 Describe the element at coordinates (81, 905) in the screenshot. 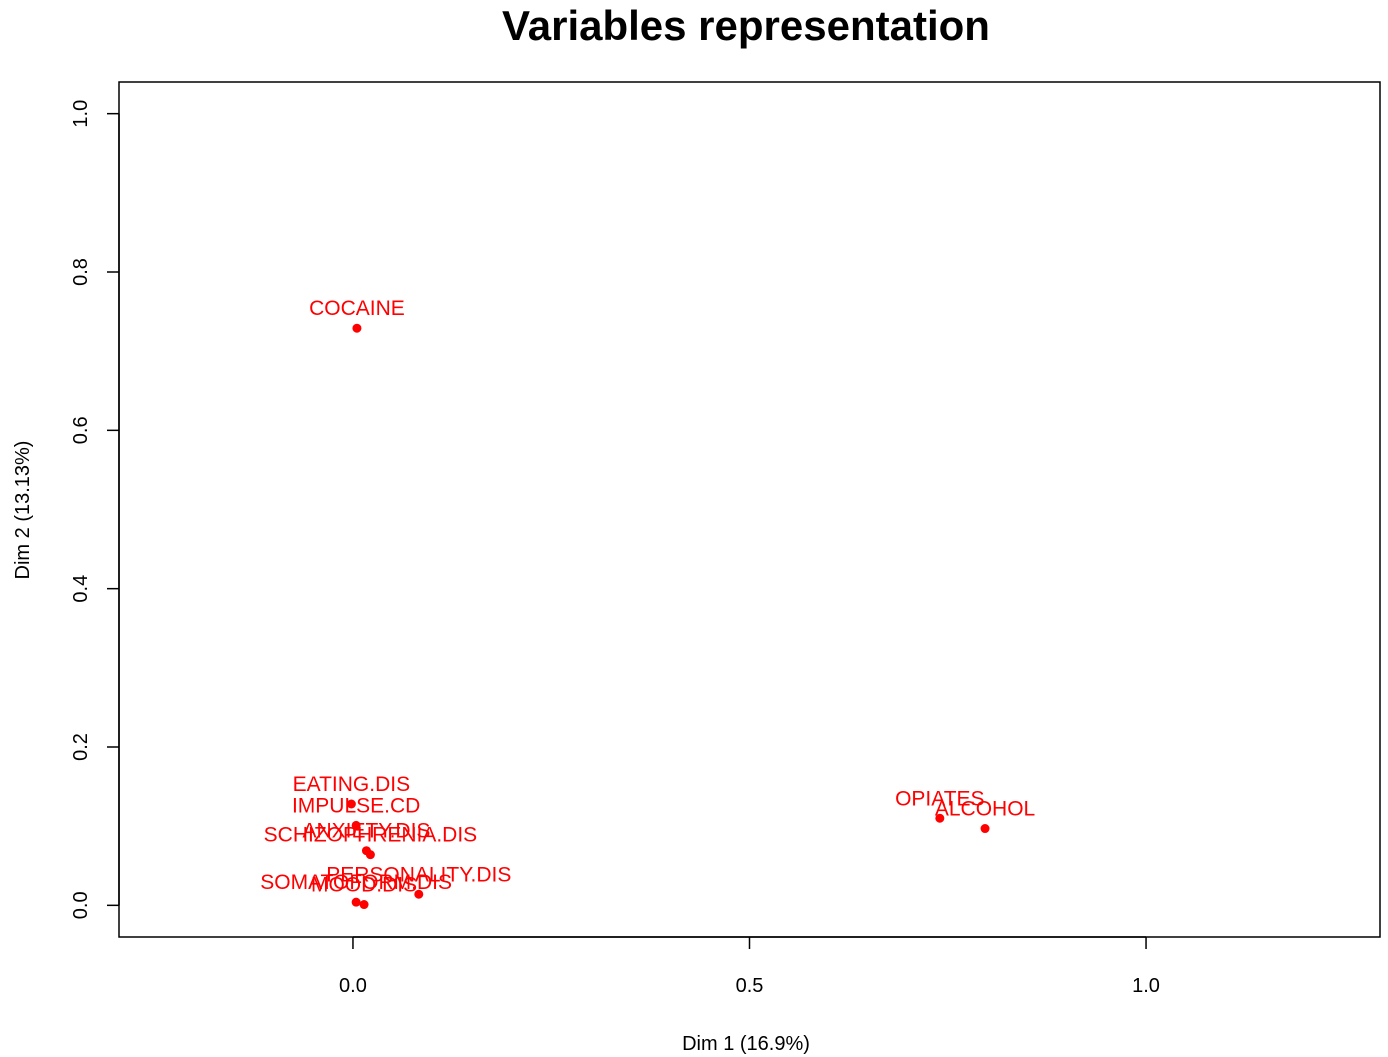

I see `y-tick-label: 0.0` at that location.